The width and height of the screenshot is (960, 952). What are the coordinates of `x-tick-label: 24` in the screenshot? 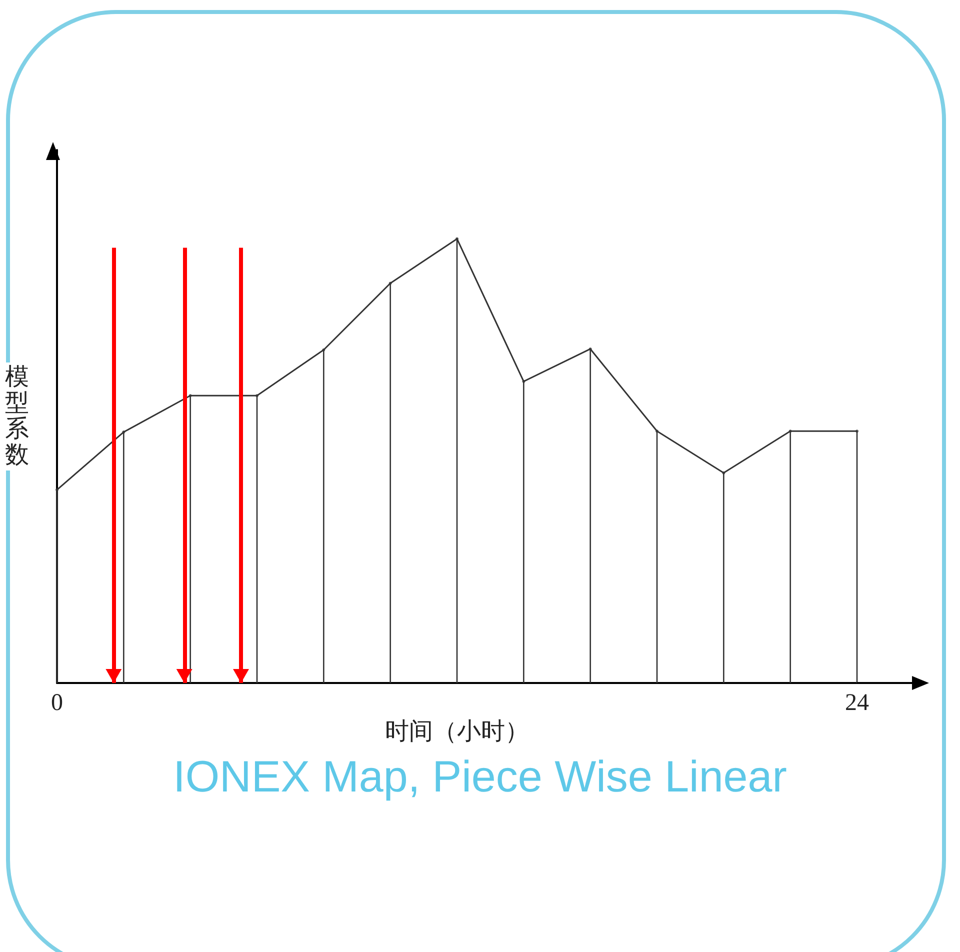 It's located at (857, 703).